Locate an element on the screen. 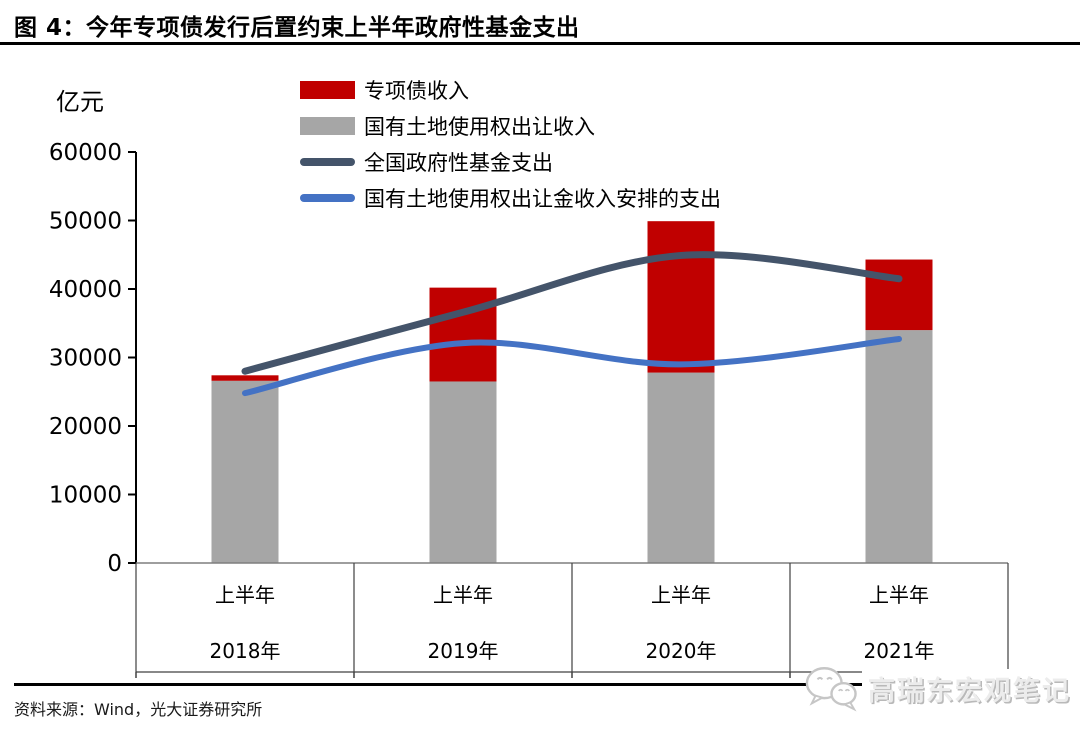 The height and width of the screenshot is (739, 1080). y-tick-label: 40000 is located at coordinates (85, 290).